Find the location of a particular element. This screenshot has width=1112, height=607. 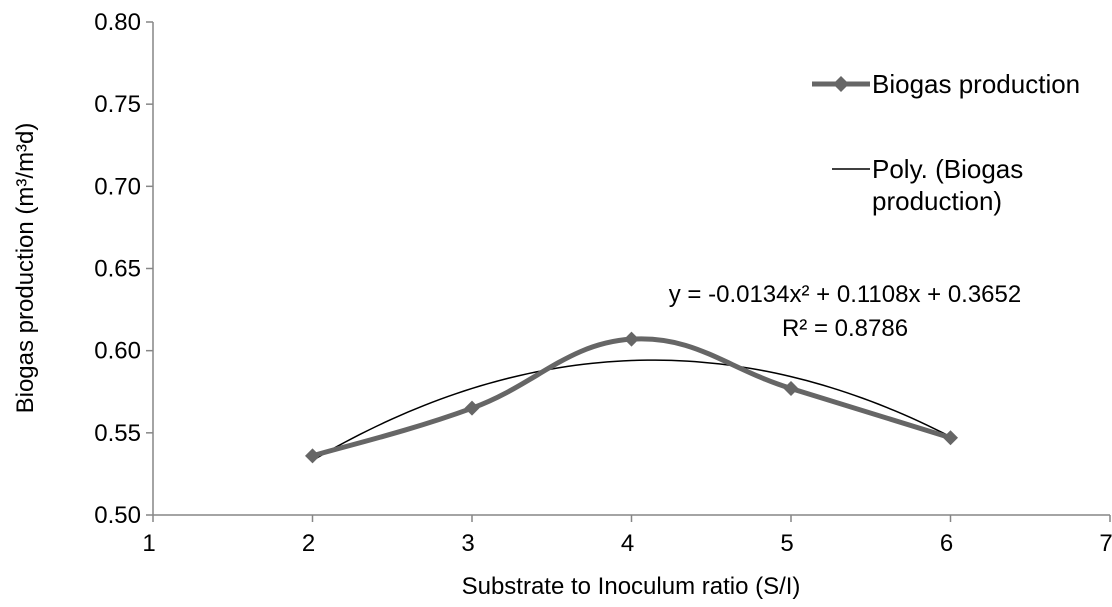

x-tick-label: 4 is located at coordinates (627, 543).